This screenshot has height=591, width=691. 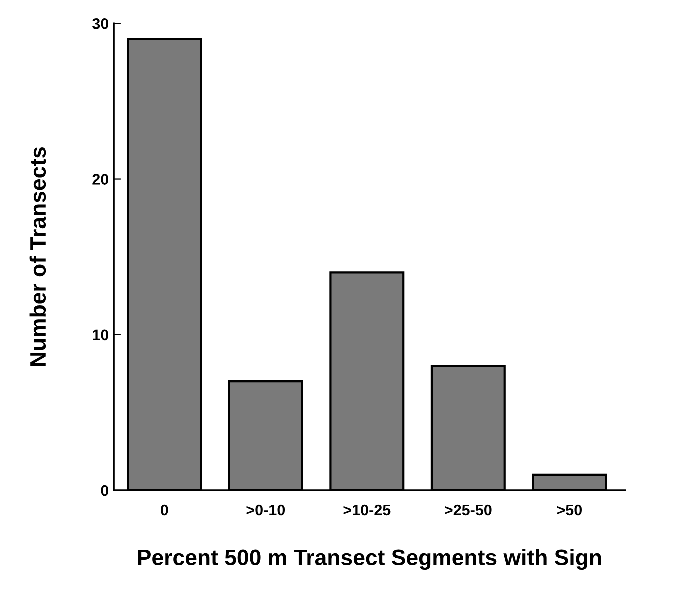 I want to click on y-tick-label: 10, so click(x=101, y=335).